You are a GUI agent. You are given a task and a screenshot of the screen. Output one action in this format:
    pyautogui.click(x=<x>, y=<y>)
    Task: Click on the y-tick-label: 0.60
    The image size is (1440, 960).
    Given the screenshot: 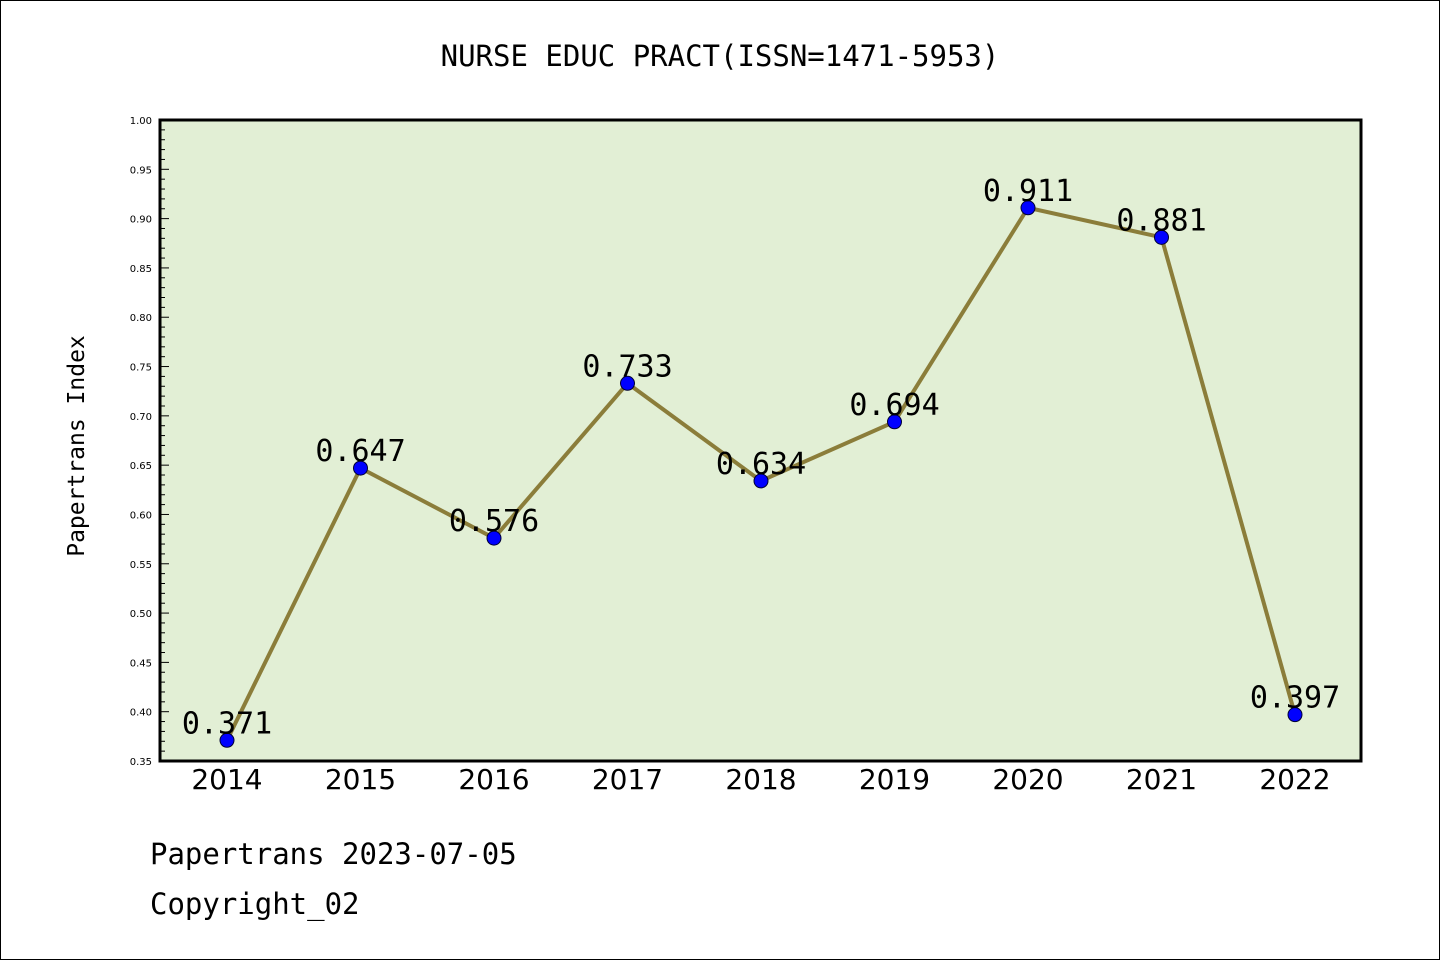 What is the action you would take?
    pyautogui.click(x=141, y=515)
    